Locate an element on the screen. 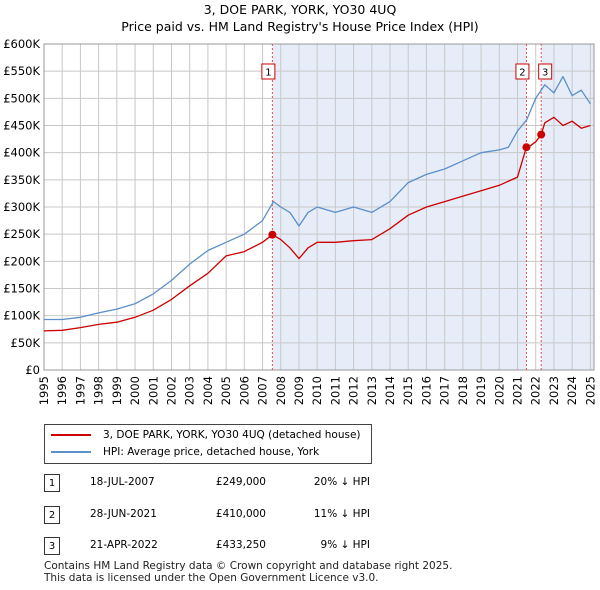 This screenshot has height=590, width=600. x-tick-label: 2007 is located at coordinates (263, 390).